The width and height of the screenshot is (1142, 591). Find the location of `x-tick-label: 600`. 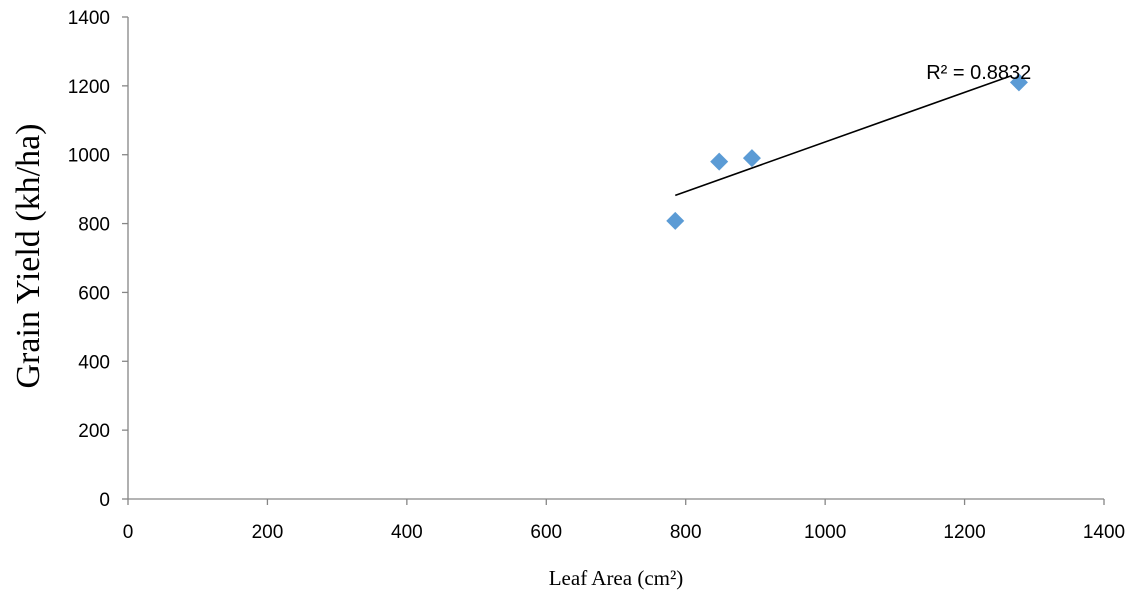

x-tick-label: 600 is located at coordinates (546, 532).